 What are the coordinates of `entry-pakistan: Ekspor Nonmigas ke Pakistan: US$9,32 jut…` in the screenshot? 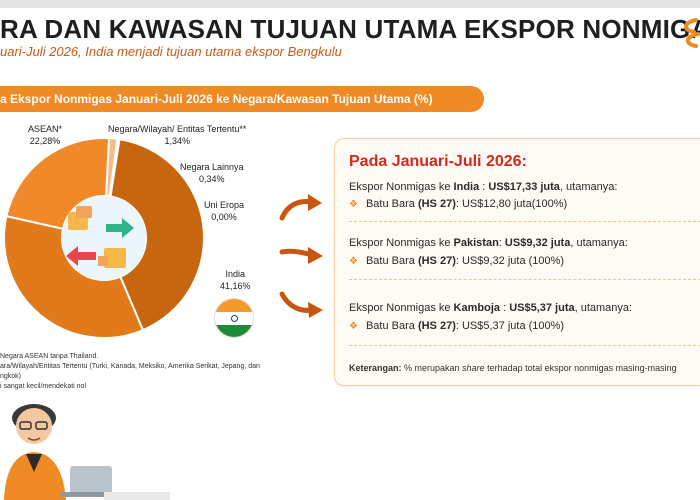 It's located at (488, 243).